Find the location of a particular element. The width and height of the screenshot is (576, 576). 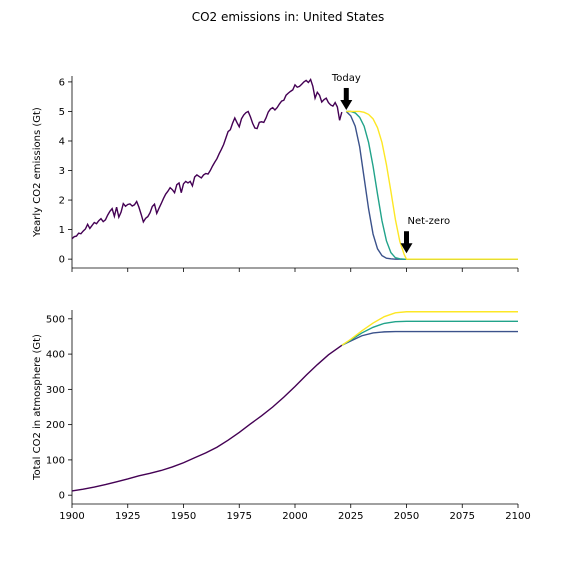

y-tick-label: 4 is located at coordinates (62, 141).